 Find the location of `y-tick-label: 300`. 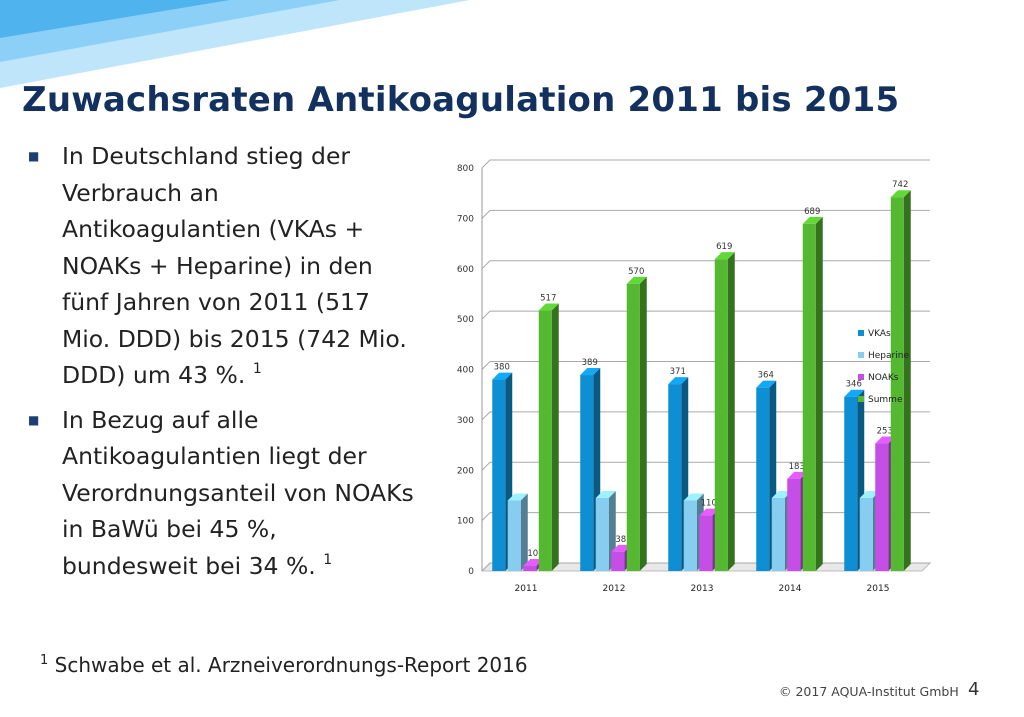

y-tick-label: 300 is located at coordinates (465, 421).